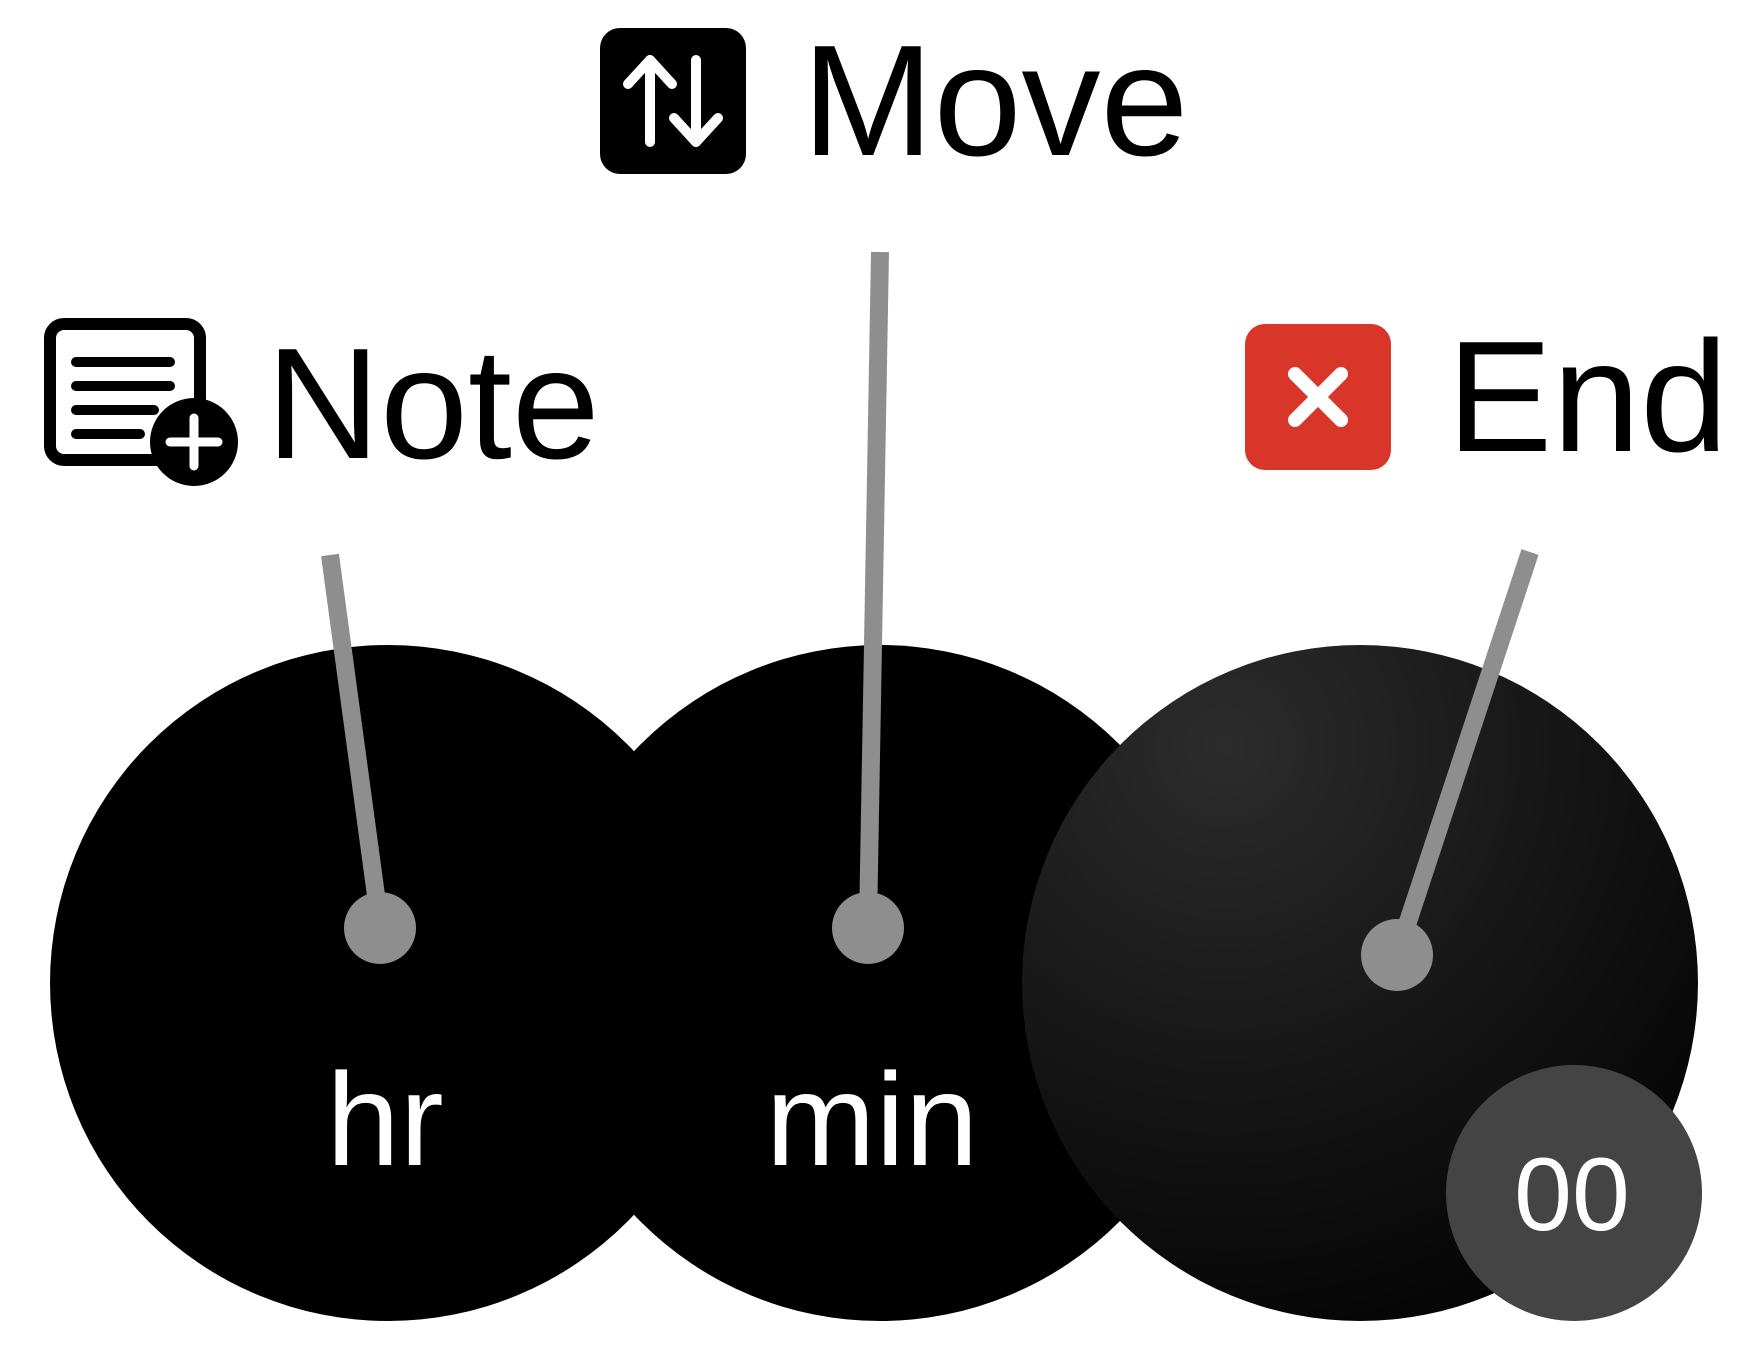  I want to click on move-pointer-line, so click(874, 588).